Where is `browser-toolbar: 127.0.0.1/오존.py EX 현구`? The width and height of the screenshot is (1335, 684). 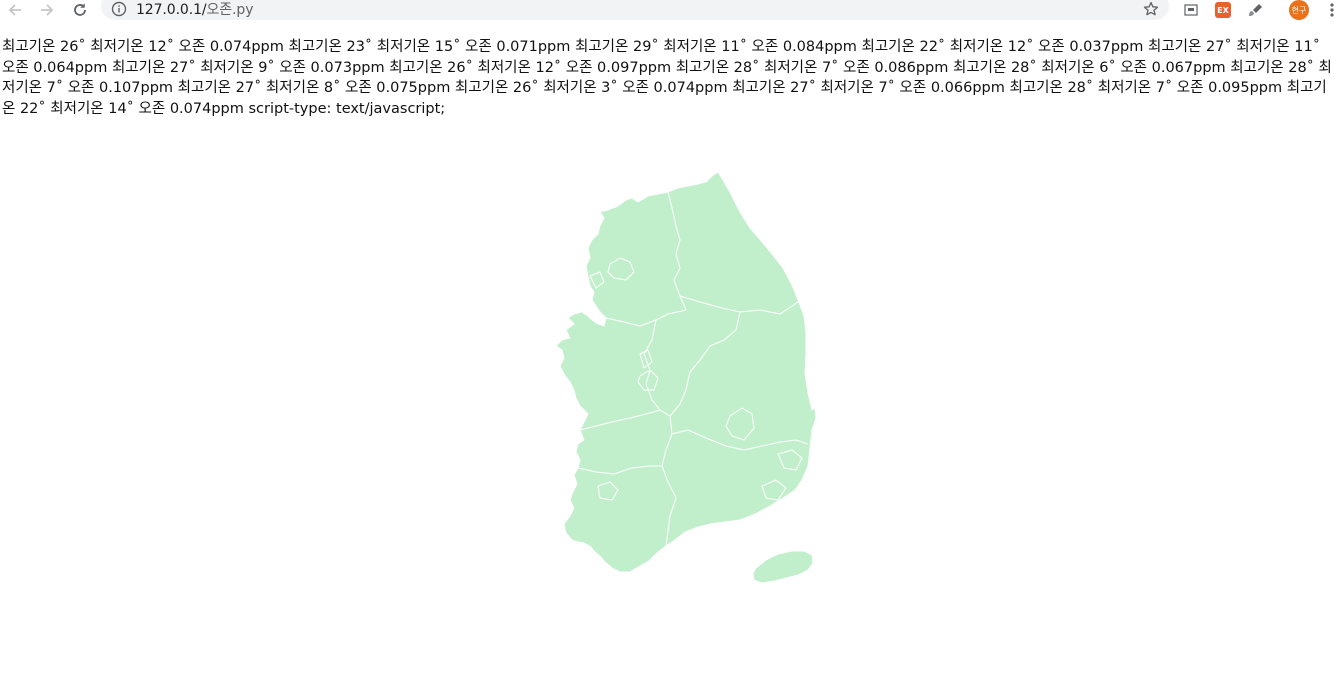 browser-toolbar: 127.0.0.1/오존.py EX 현구 is located at coordinates (667, 10).